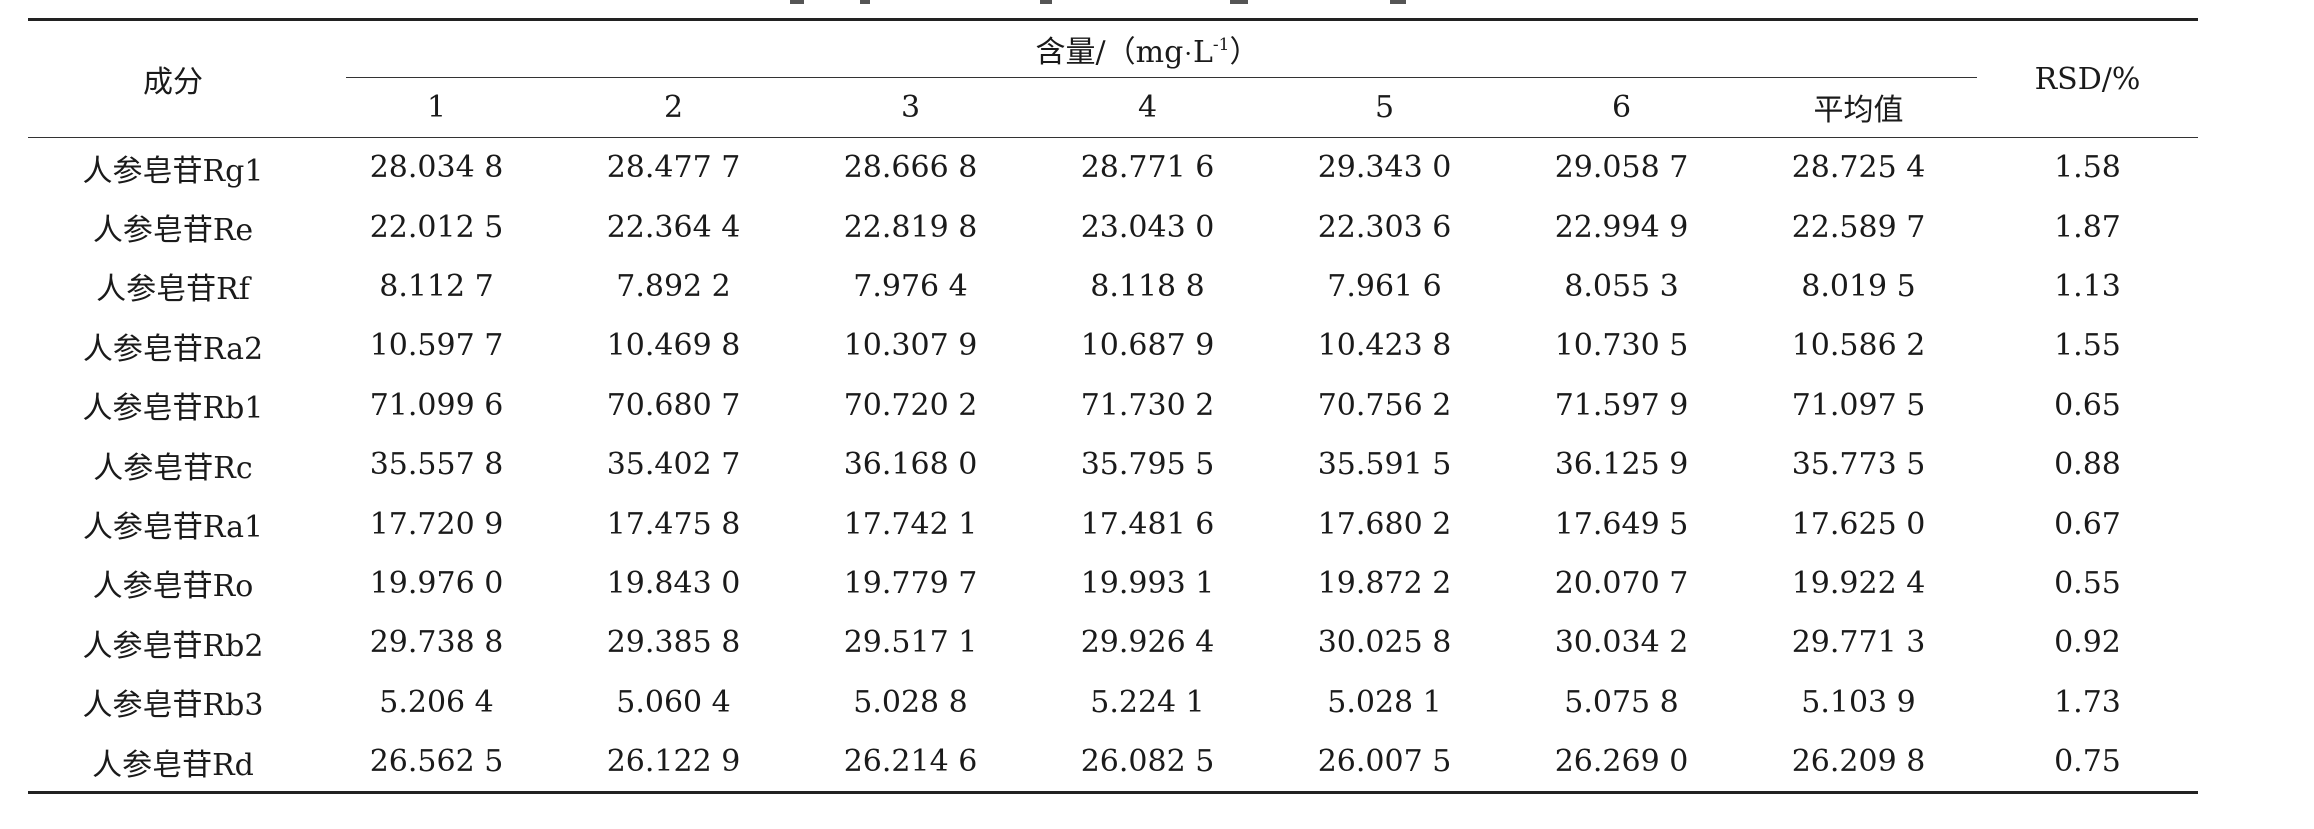 The width and height of the screenshot is (2314, 829). What do you see at coordinates (1858, 524) in the screenshot?
I see `row-mean: 17.625 0` at bounding box center [1858, 524].